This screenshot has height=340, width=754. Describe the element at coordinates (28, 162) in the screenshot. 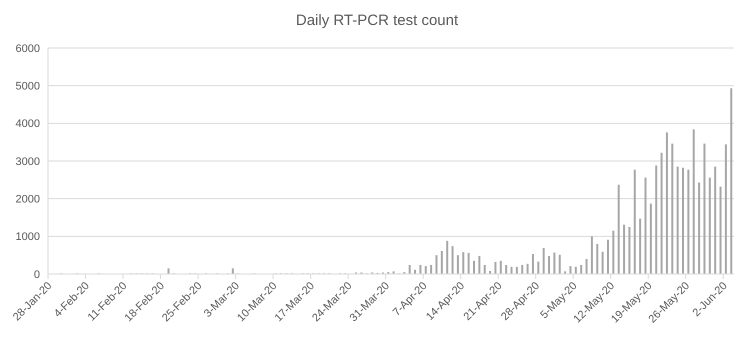

I see `y-tick-label: 3000` at that location.